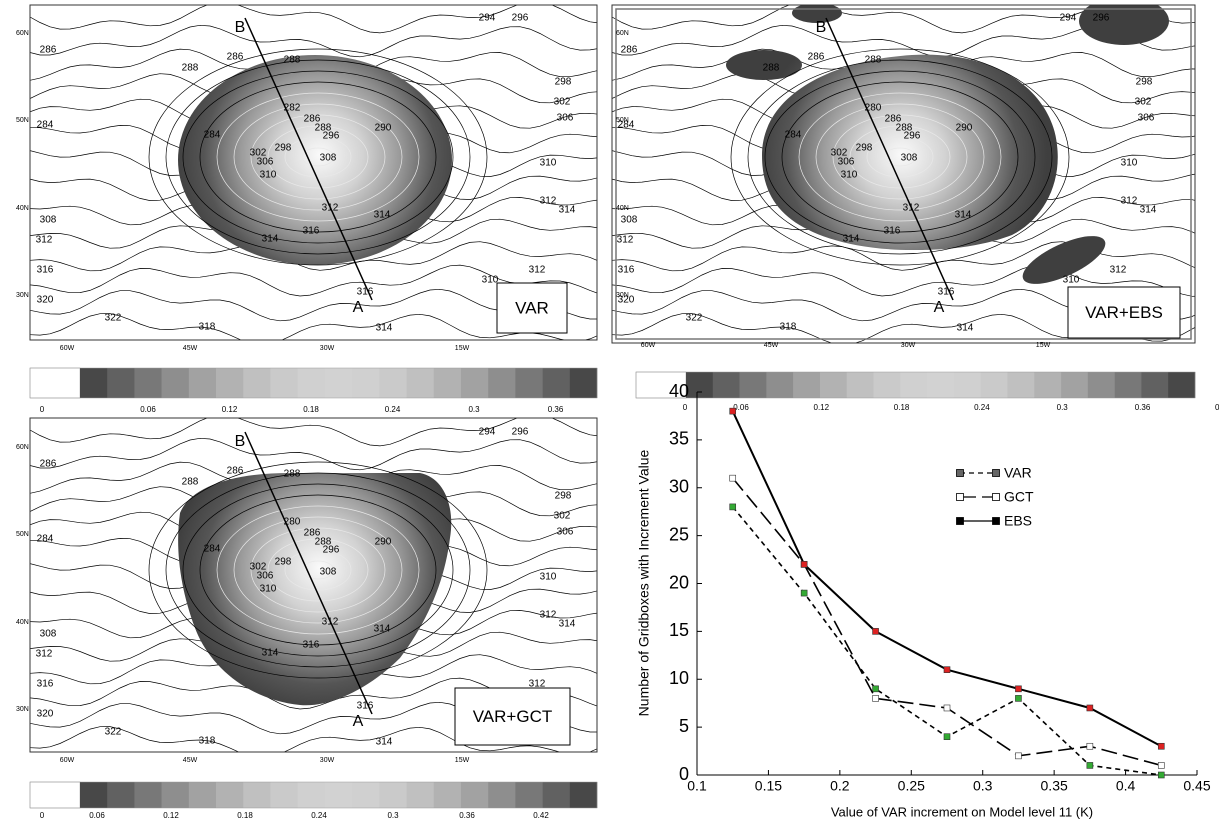 This screenshot has width=1219, height=823. Describe the element at coordinates (1018, 521) in the screenshot. I see `legend-label: EBS` at that location.